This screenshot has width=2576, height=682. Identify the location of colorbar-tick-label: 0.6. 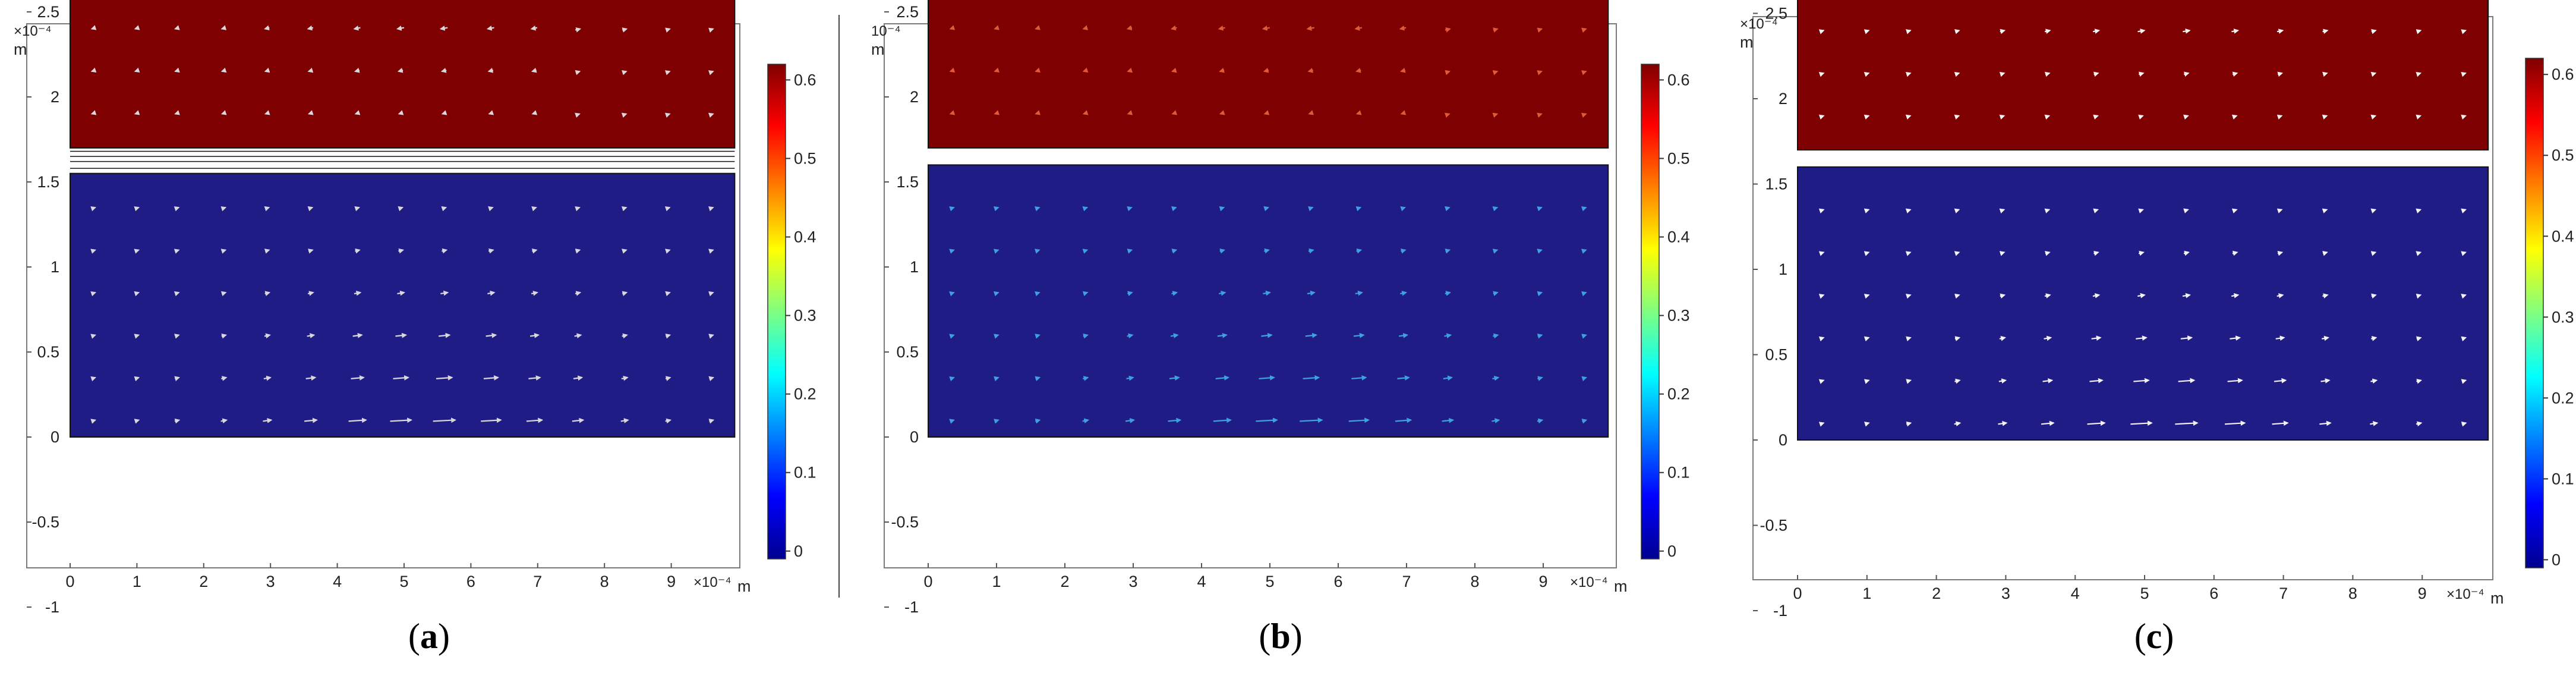
(805, 80).